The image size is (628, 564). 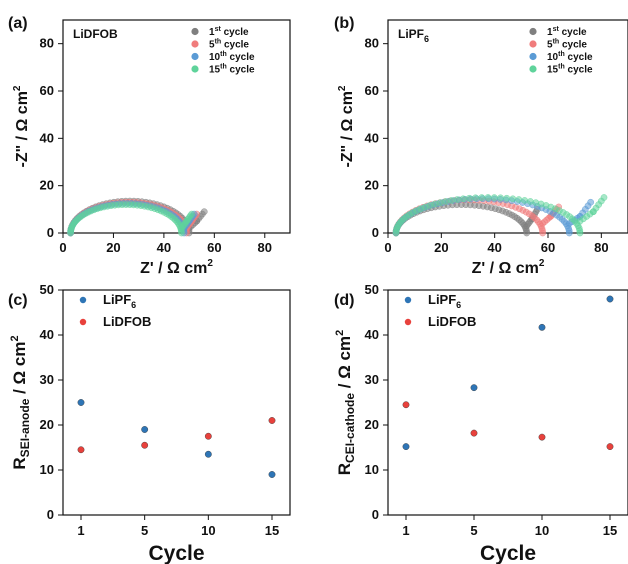 I want to click on panel-label: (c), so click(x=18, y=300).